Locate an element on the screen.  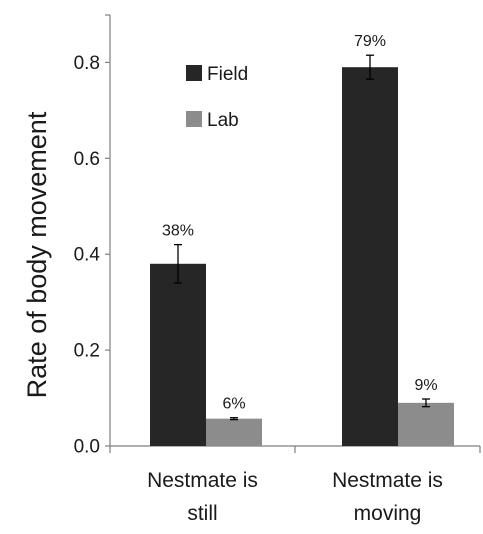
data-label: 6% is located at coordinates (233, 404).